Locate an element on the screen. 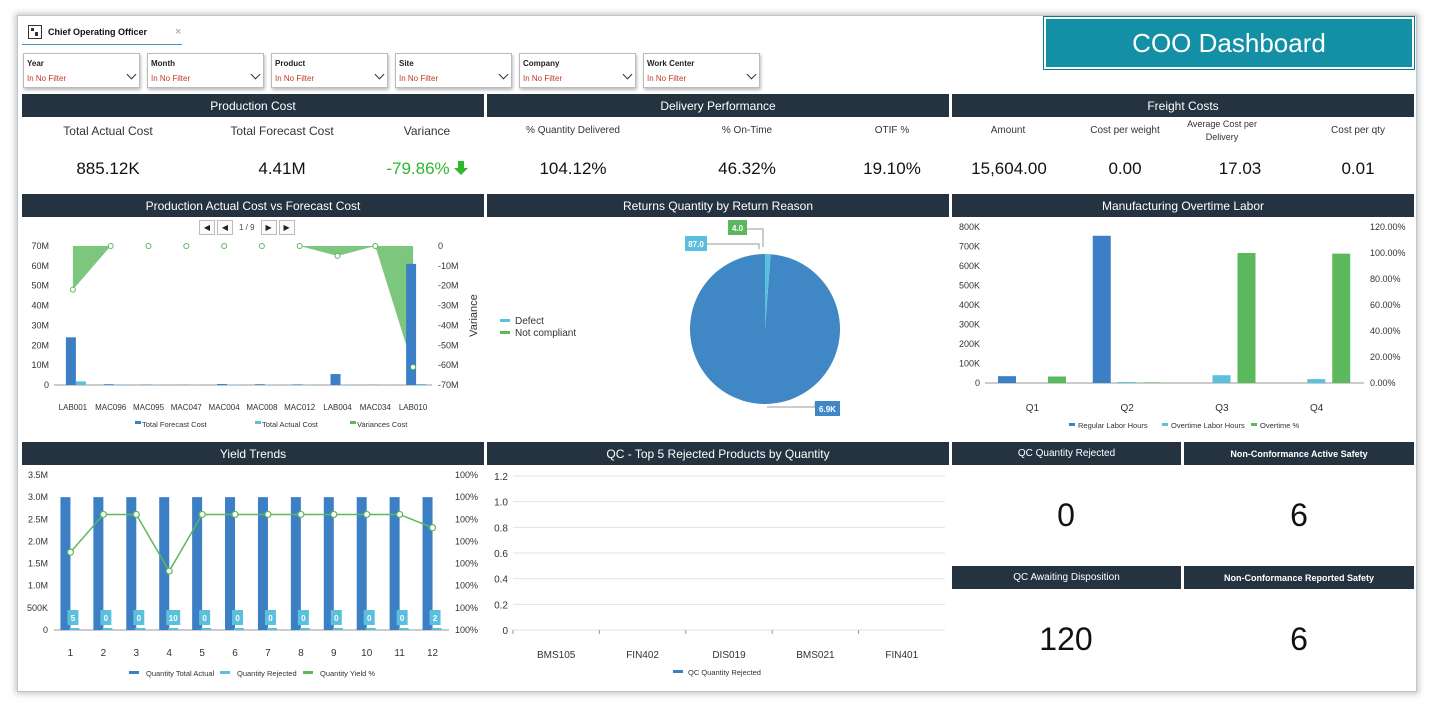 This screenshot has width=1435, height=705. filter-work-center: Work Center In No Filter is located at coordinates (701, 70).